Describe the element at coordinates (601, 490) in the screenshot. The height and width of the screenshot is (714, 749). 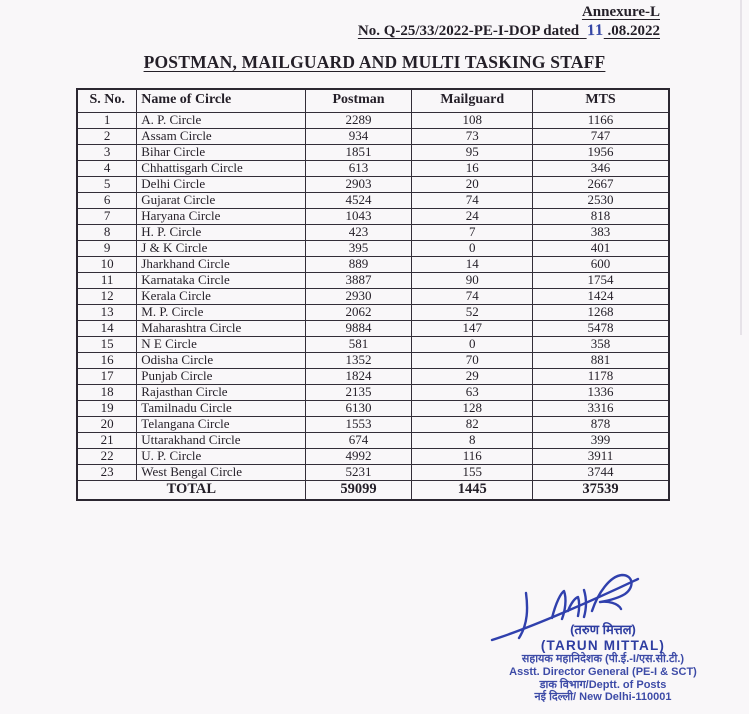
I see `total-mts: 37539` at that location.